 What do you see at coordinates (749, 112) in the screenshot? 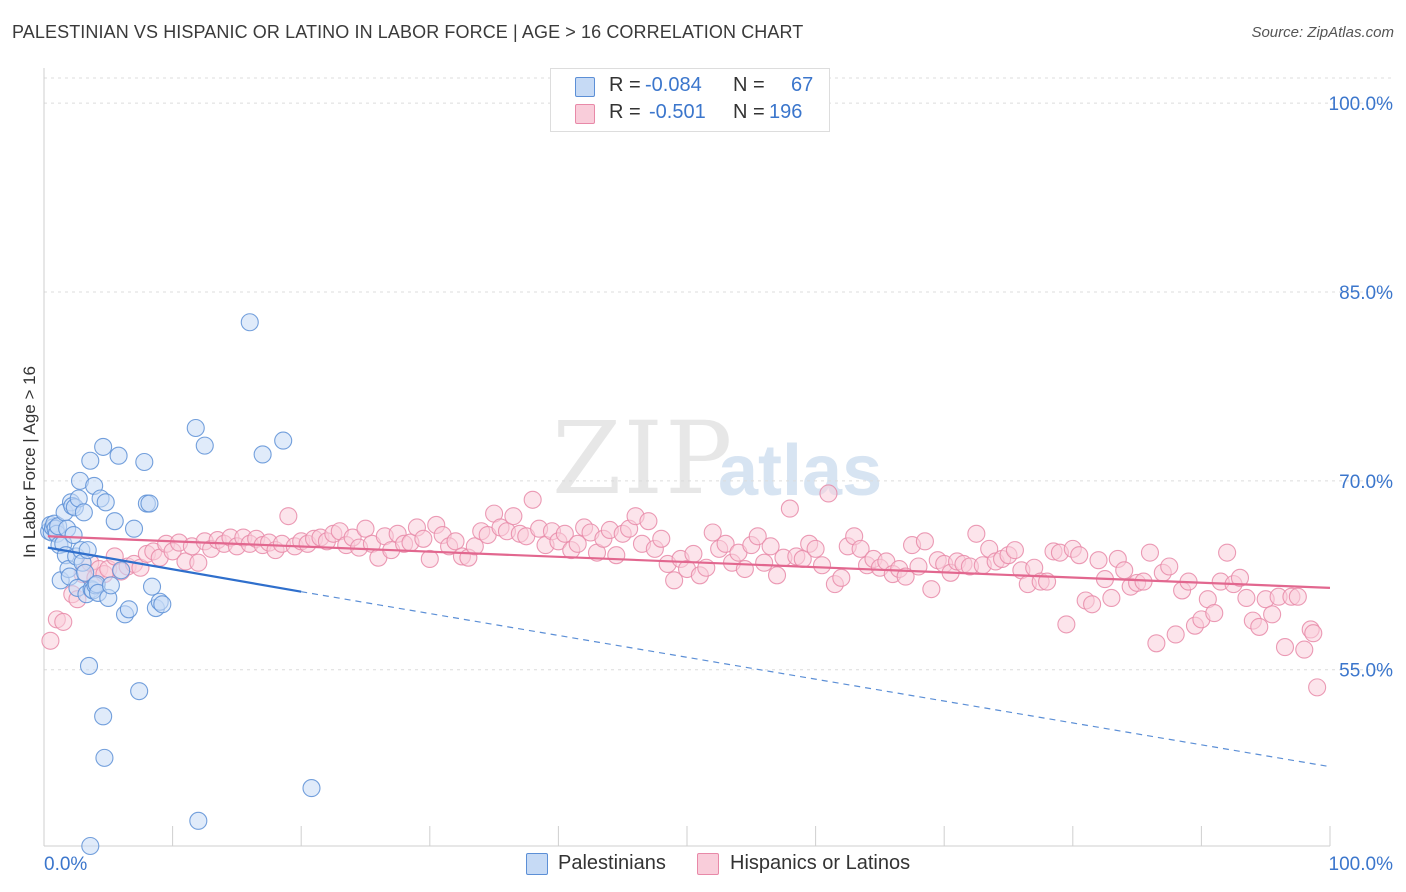
I see `legend-n-key: N =` at bounding box center [749, 112].